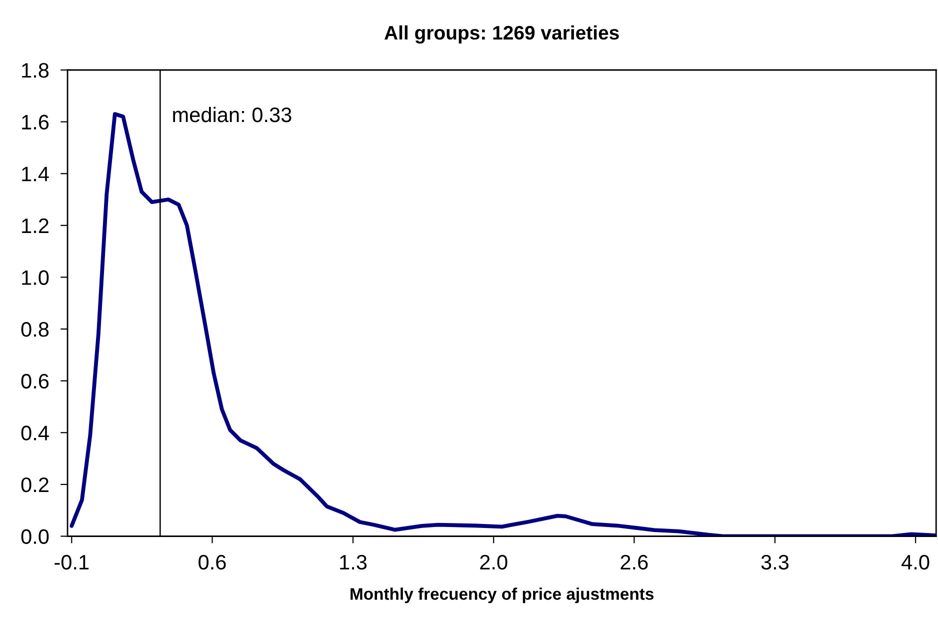 This screenshot has width=938, height=625. What do you see at coordinates (494, 562) in the screenshot?
I see `x-tick-label: 2.0` at bounding box center [494, 562].